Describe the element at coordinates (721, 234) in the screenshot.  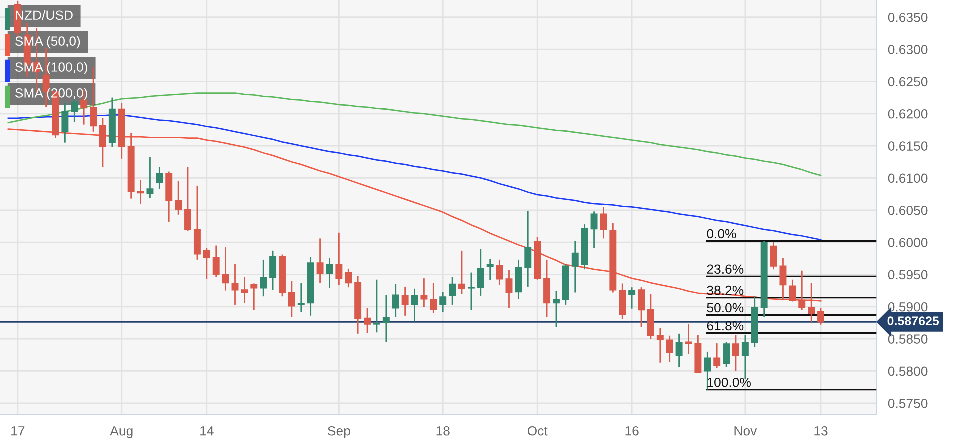
I see `annotation: 0.0%` at that location.